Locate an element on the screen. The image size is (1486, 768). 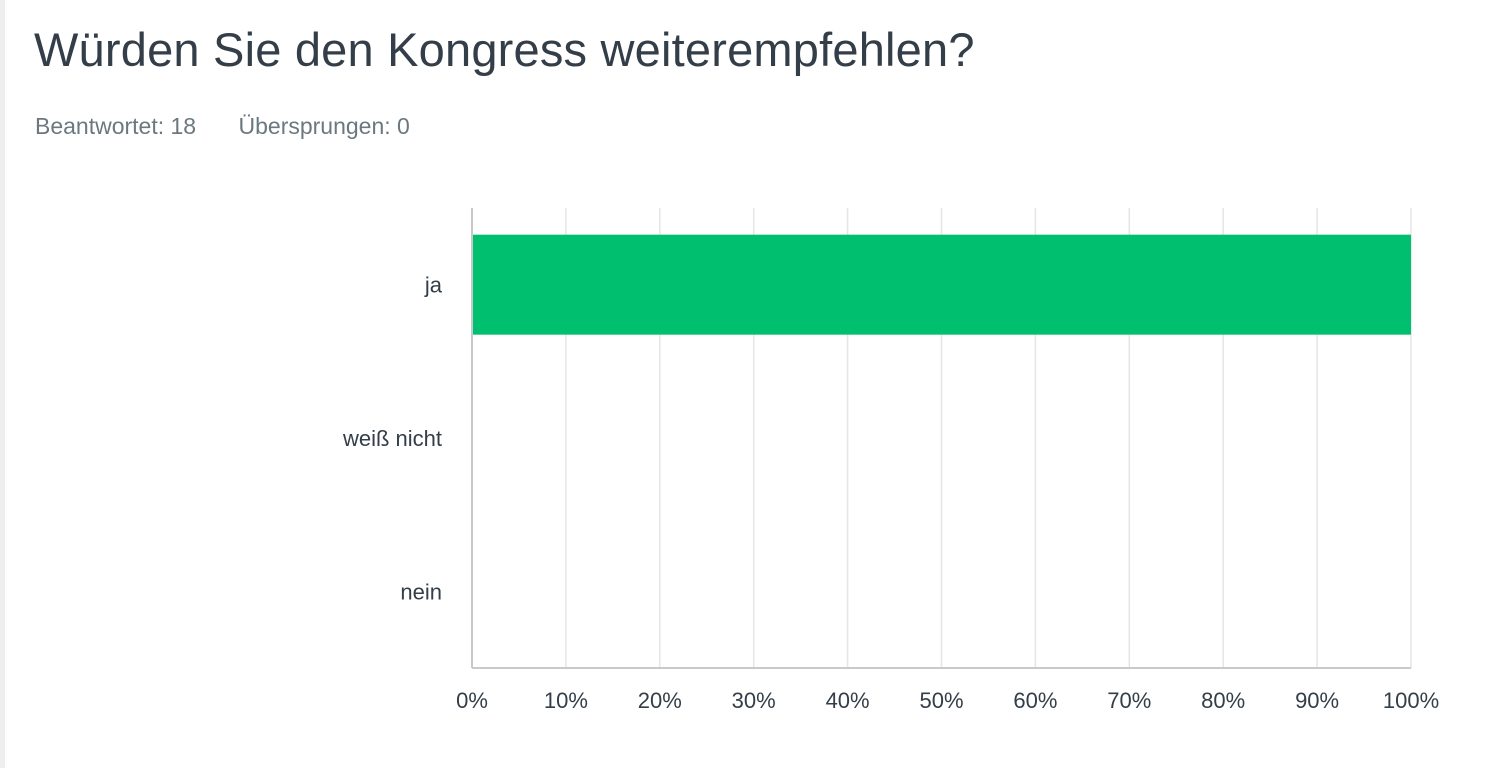
answered-count: Beantwortet: 18 is located at coordinates (116, 126).